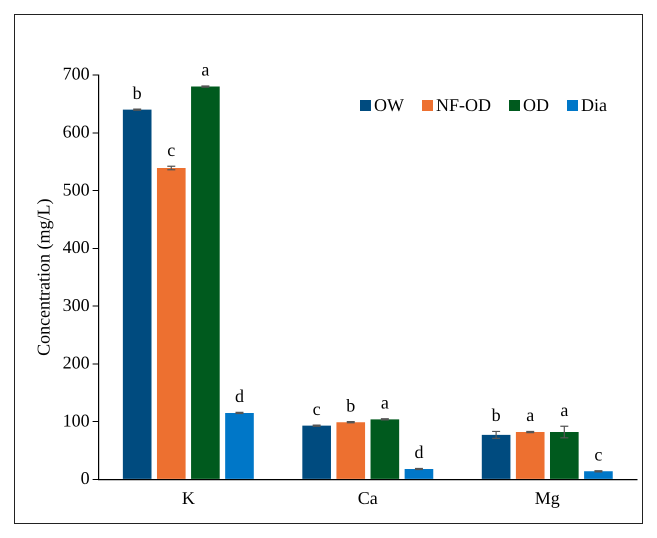 The width and height of the screenshot is (657, 538). I want to click on legend-label: OW, so click(389, 105).